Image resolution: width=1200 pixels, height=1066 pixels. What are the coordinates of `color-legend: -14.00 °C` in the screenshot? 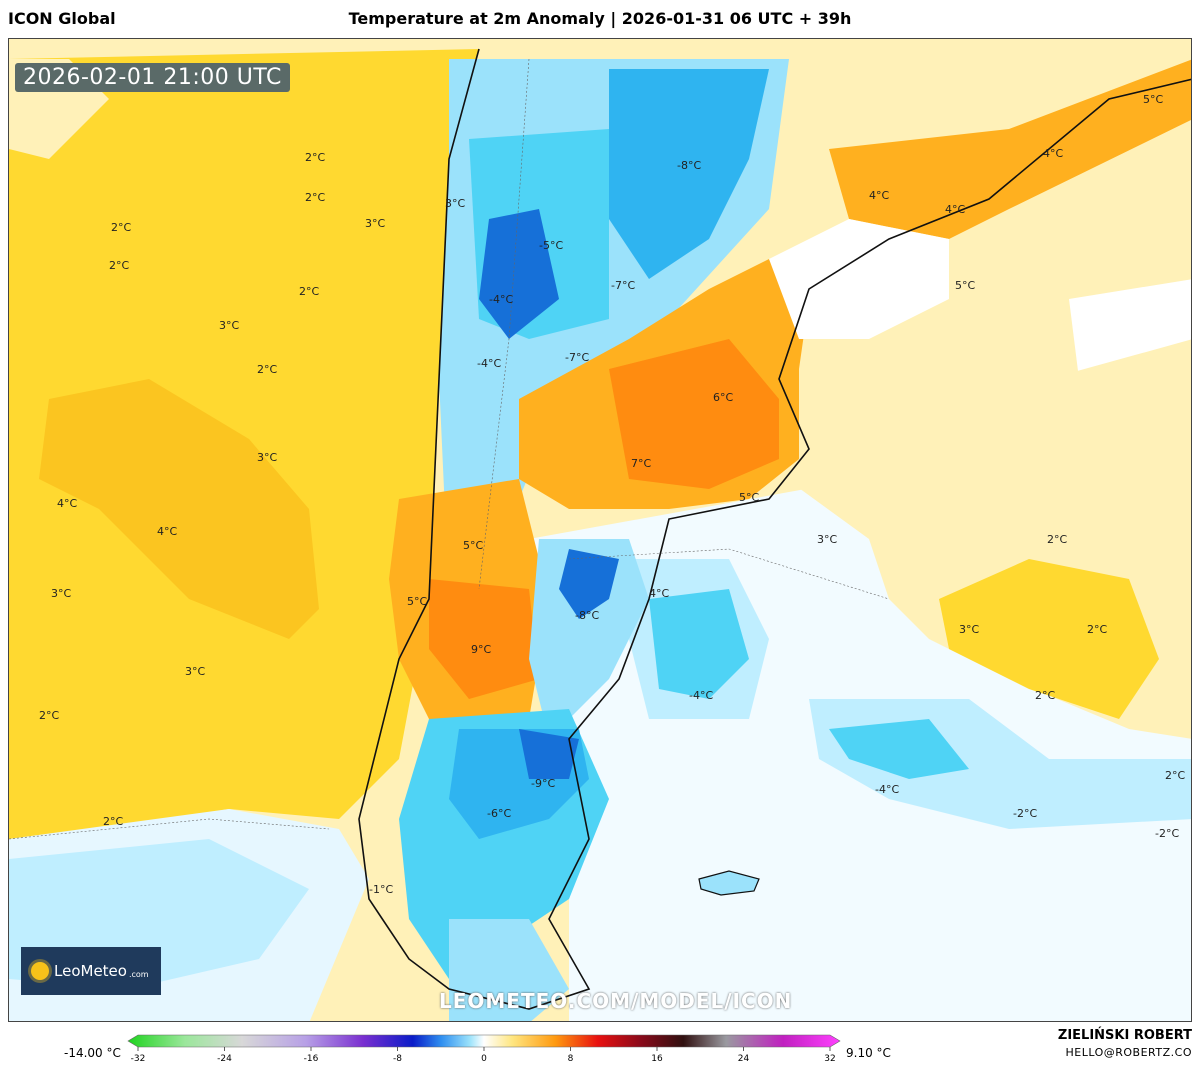 It's located at (600, 1046).